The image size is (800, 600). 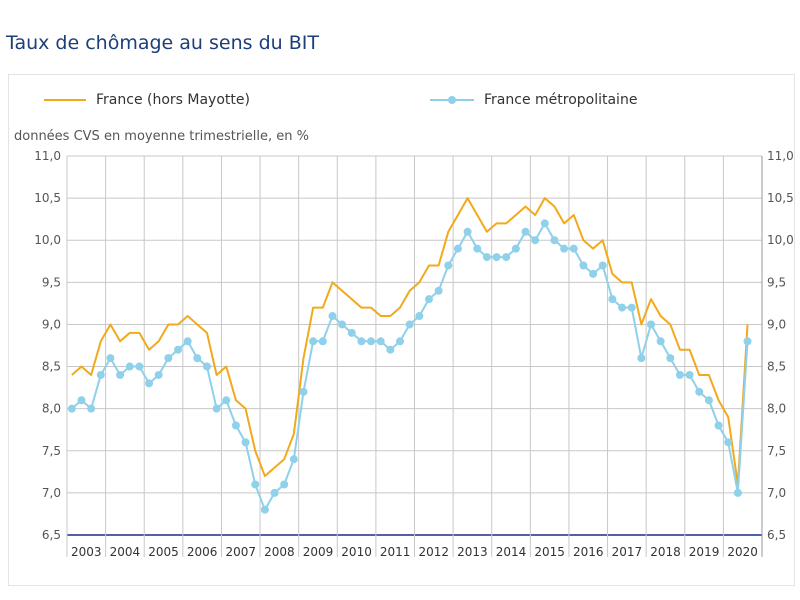 What do you see at coordinates (51, 451) in the screenshot?
I see `y-tick-label-left: 7,5` at bounding box center [51, 451].